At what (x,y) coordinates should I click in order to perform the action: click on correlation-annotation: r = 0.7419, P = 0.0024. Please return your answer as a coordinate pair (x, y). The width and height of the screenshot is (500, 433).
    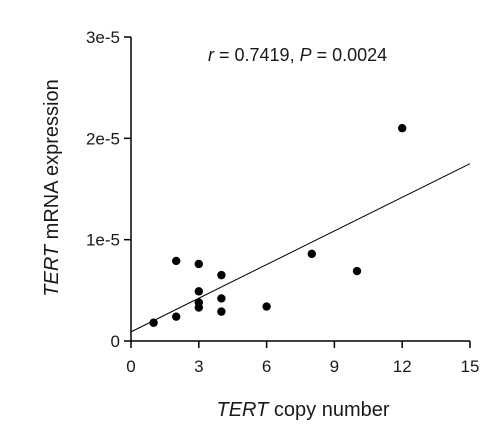
    Looking at the image, I should click on (297, 55).